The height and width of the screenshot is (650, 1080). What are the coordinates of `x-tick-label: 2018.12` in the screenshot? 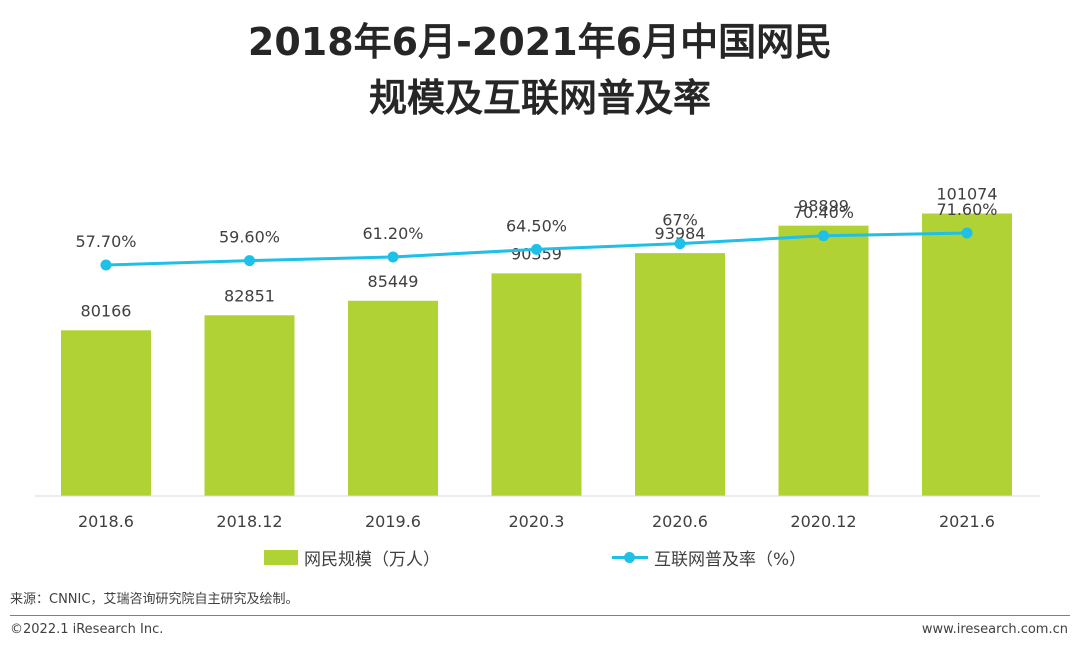 It's located at (249, 521).